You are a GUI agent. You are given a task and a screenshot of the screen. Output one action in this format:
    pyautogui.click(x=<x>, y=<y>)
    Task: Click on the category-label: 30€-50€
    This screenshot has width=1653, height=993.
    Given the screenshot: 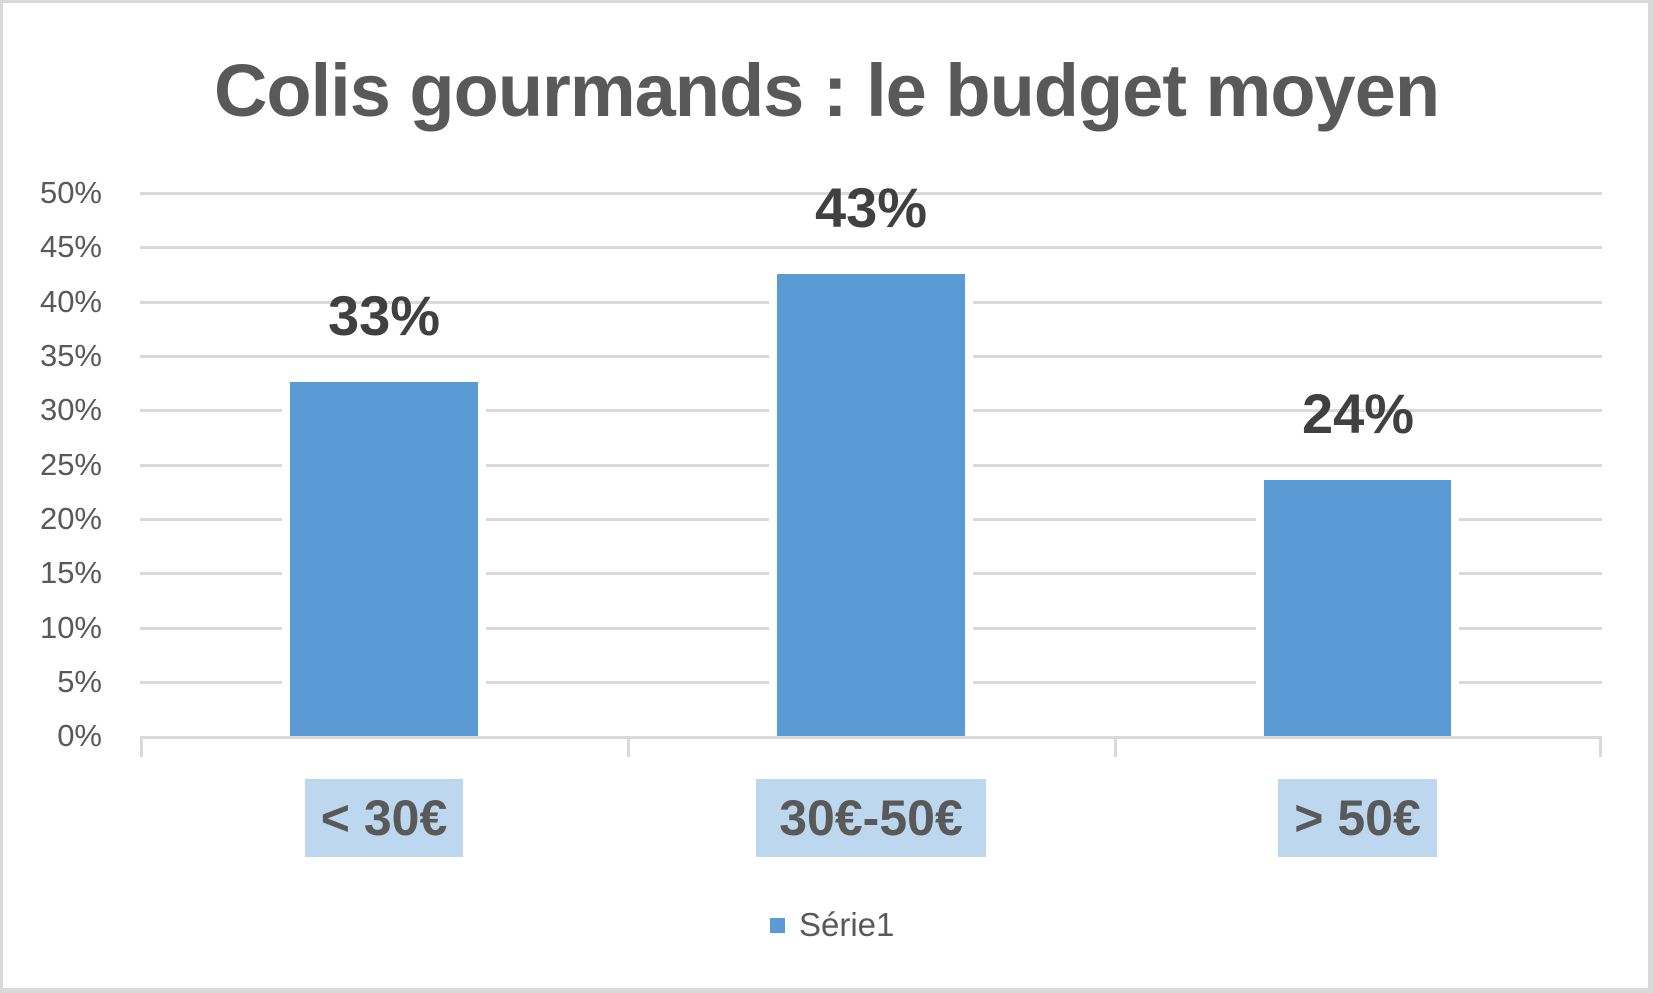 What is the action you would take?
    pyautogui.click(x=871, y=818)
    